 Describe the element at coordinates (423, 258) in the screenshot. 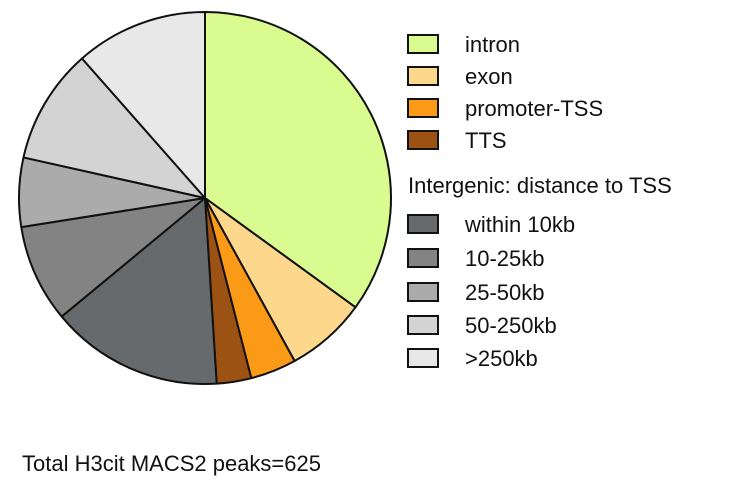

I see `legend-swatch-10-25kb` at that location.